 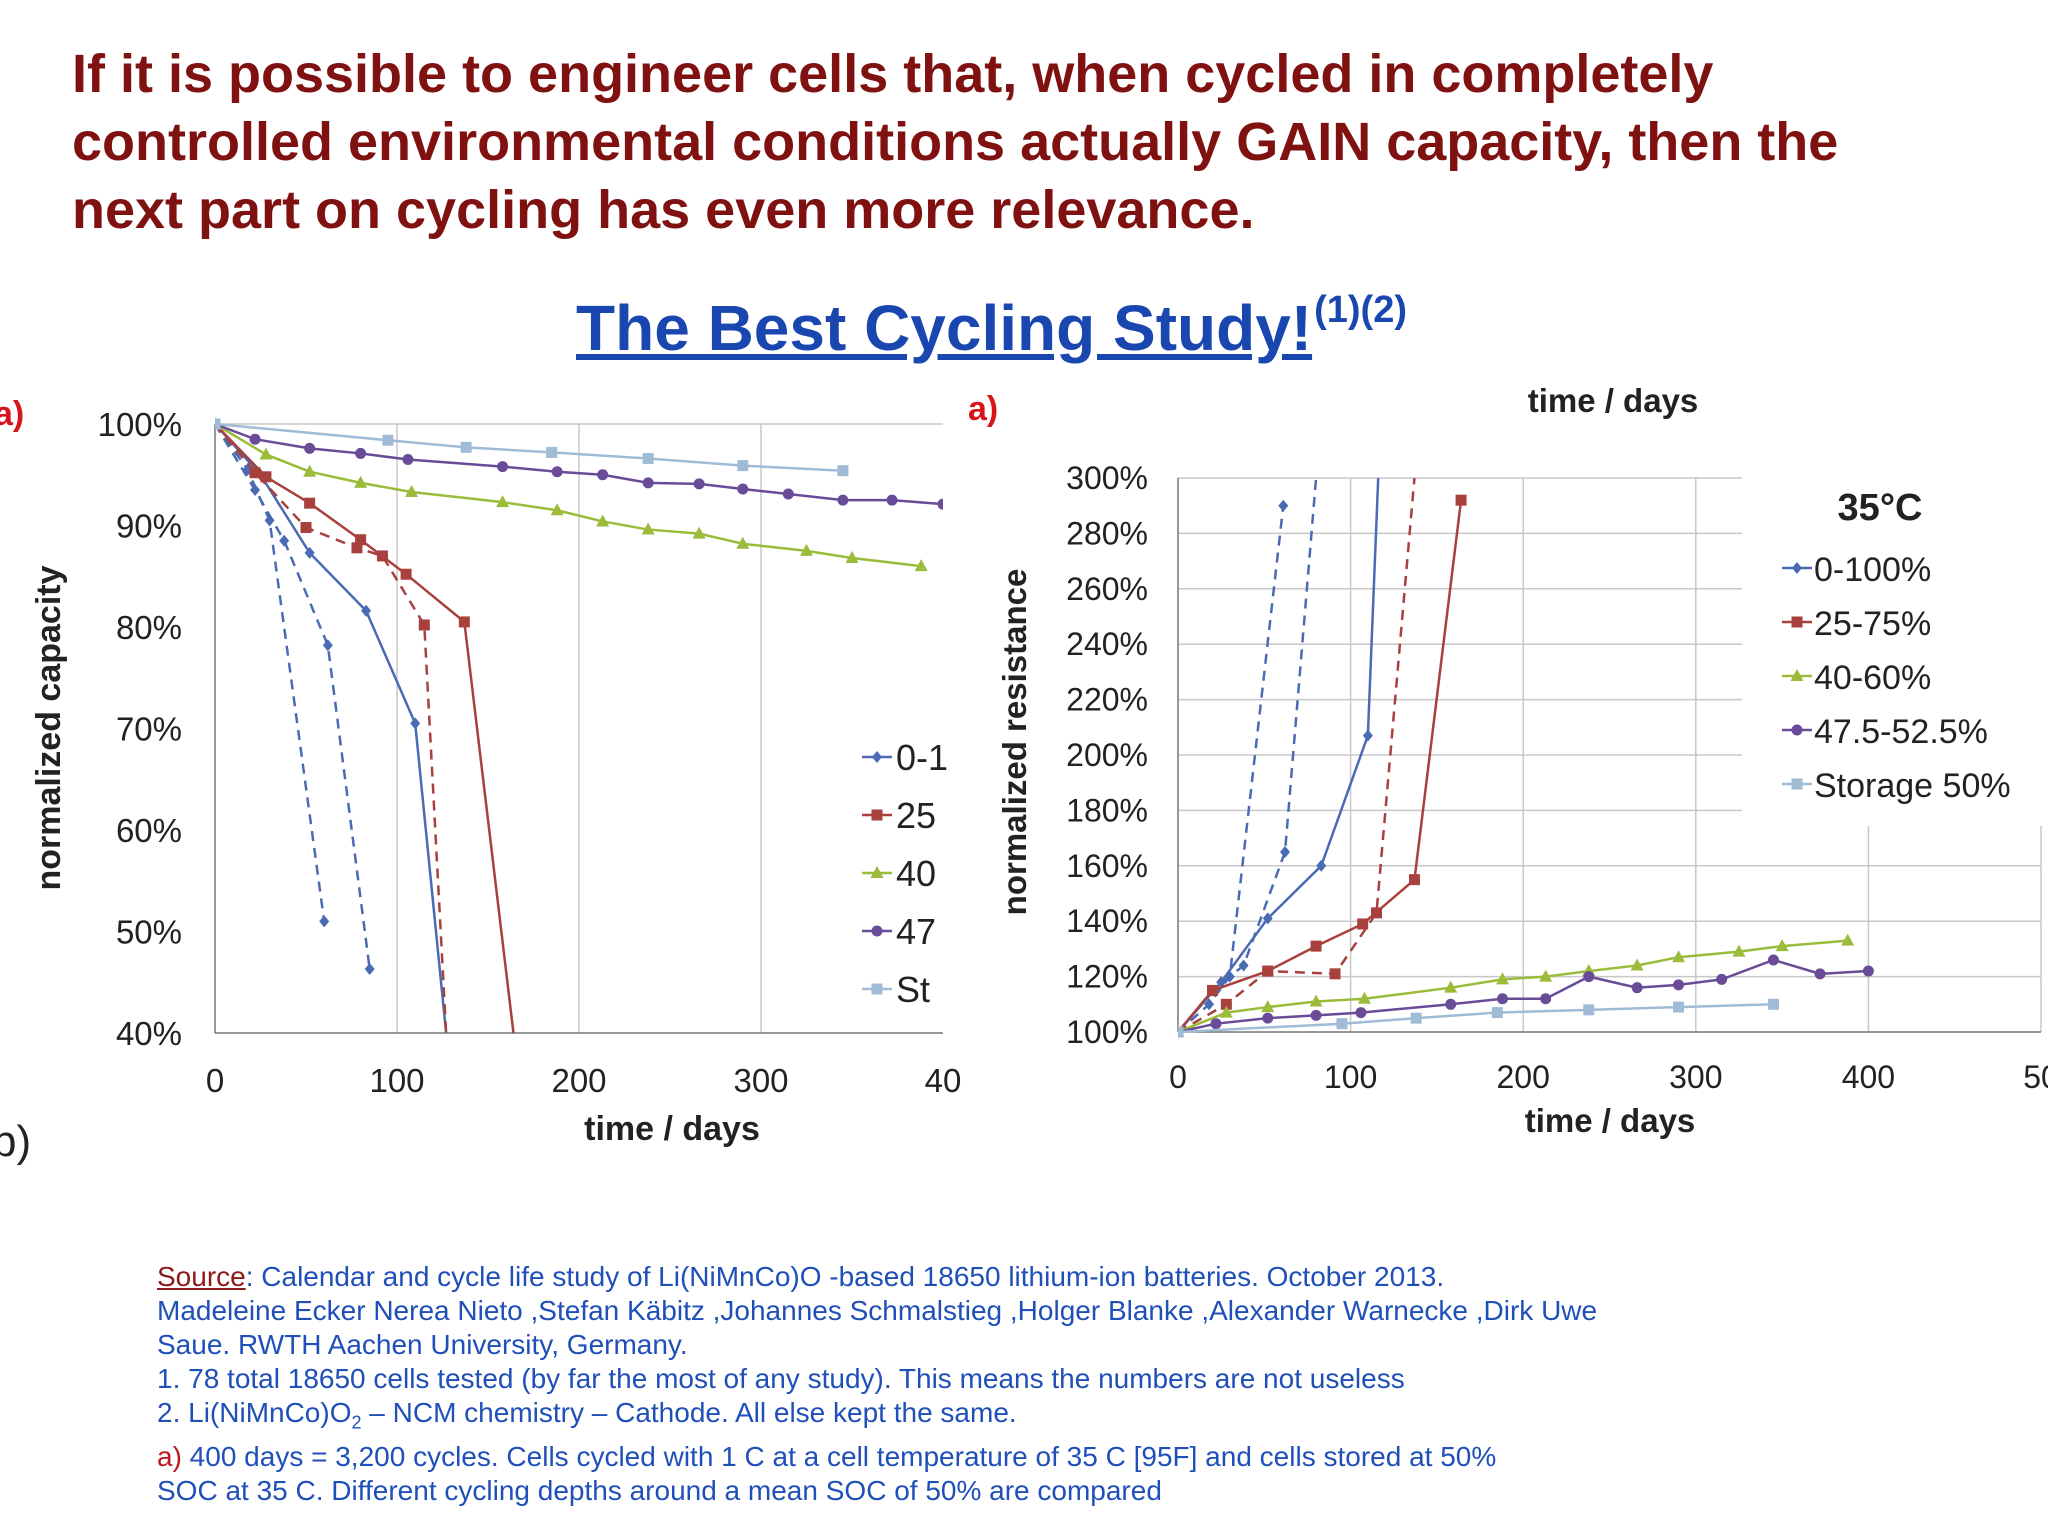 What do you see at coordinates (1610, 1120) in the screenshot?
I see `resistance-x-axis-title: time / days` at bounding box center [1610, 1120].